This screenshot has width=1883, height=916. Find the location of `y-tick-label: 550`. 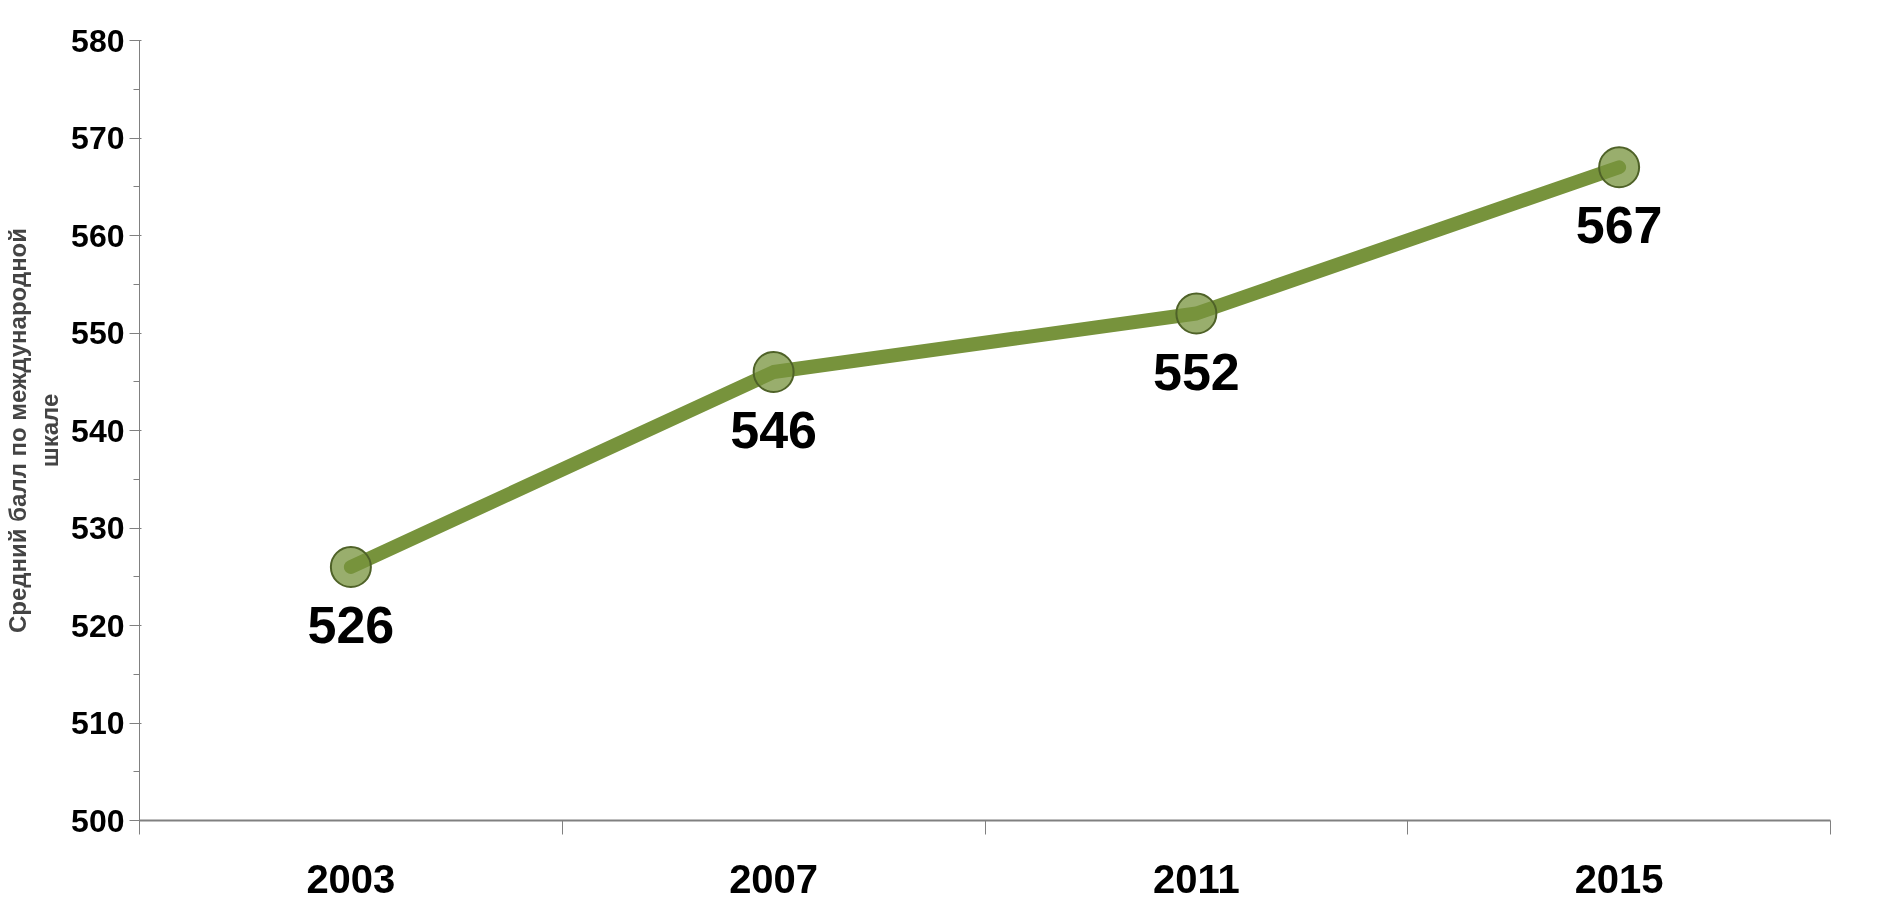

y-tick-label: 550 is located at coordinates (98, 333).